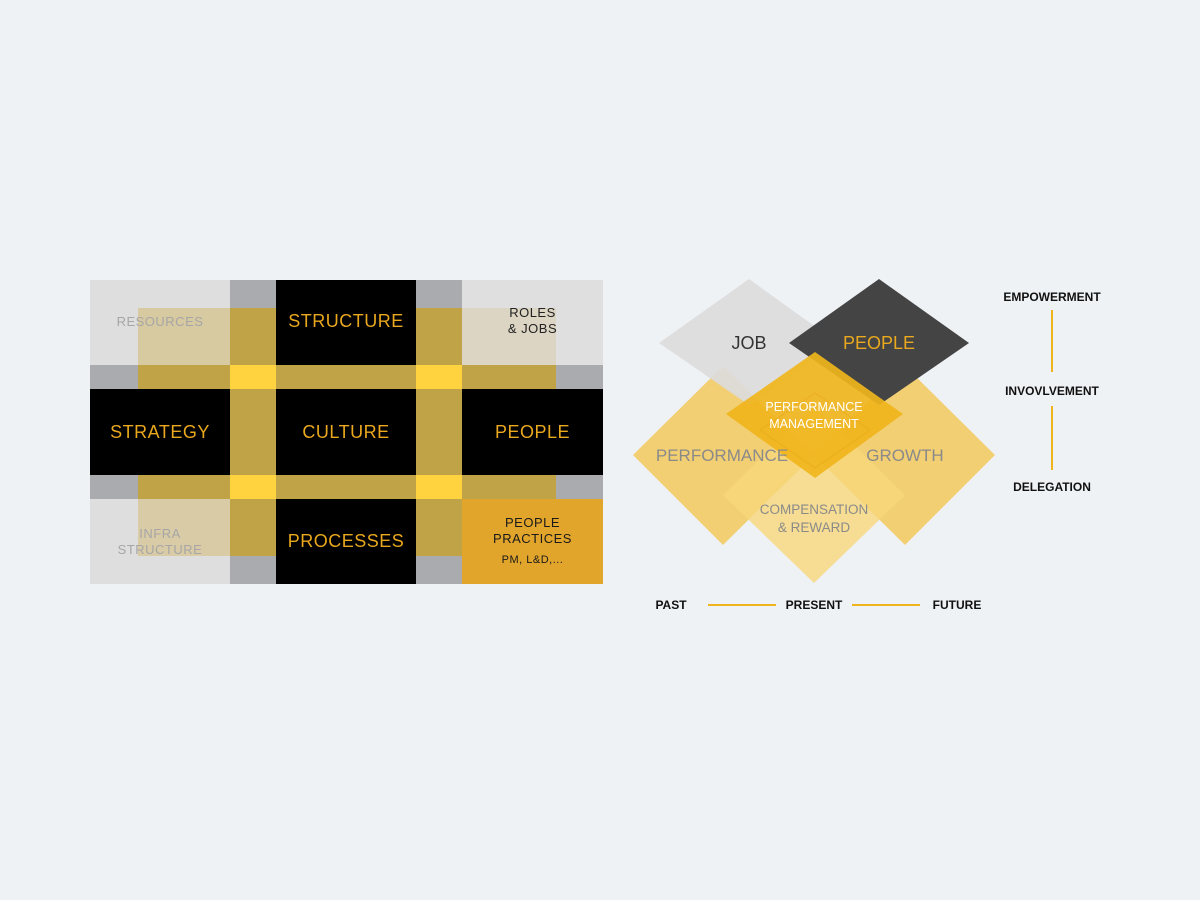 The width and height of the screenshot is (1200, 900). Describe the element at coordinates (814, 527) in the screenshot. I see `label-comp-line2: & REWARD` at that location.